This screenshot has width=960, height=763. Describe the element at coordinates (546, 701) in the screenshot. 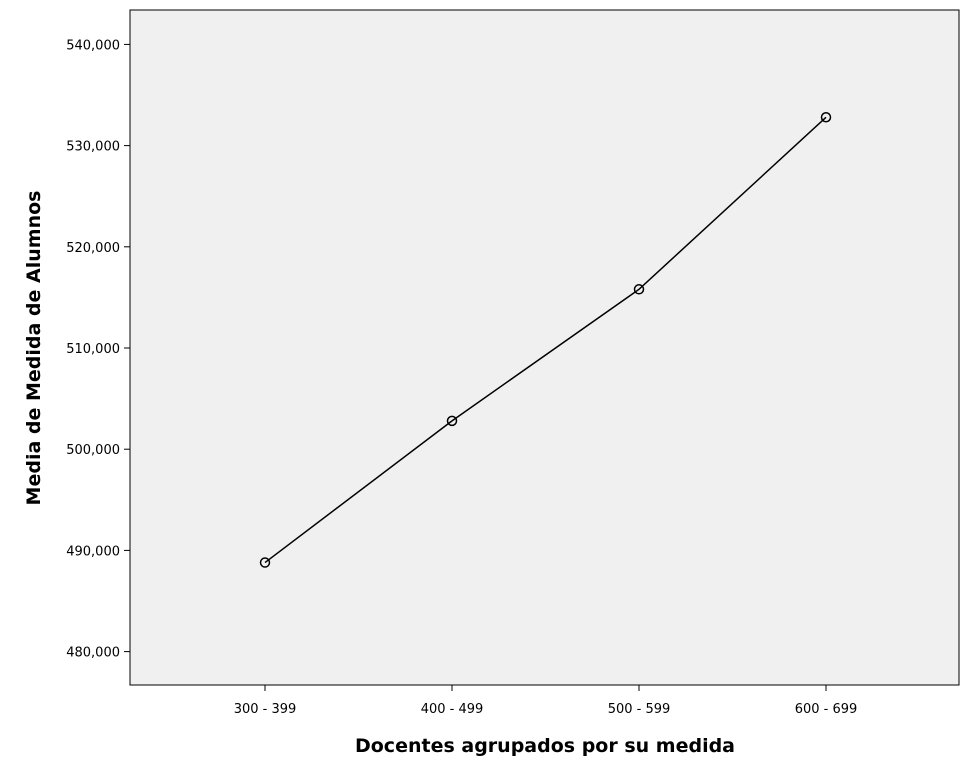

I see `x-axis: 300 - 399 400 - 499 500 - 599 600 - 699` at that location.